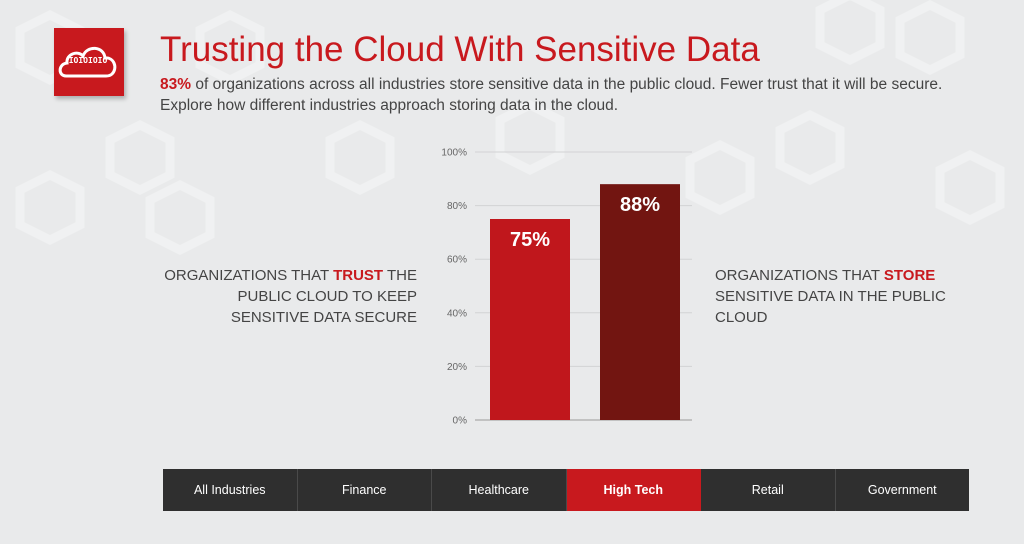 This screenshot has width=1024, height=544. Describe the element at coordinates (460, 49) in the screenshot. I see `page-title: Trusting the Cloud With Sensitive Data` at that location.